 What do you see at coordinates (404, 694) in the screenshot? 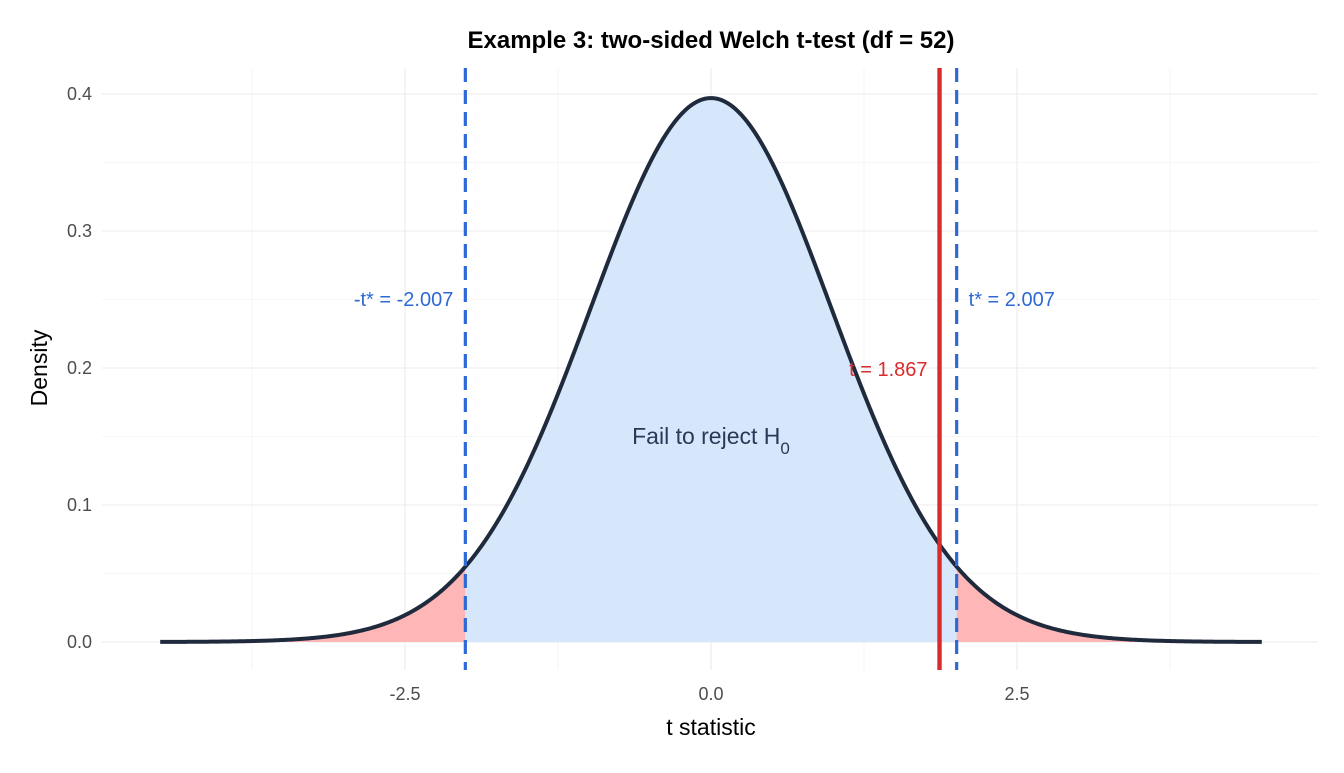
I see `x-tick-label: -2.5` at bounding box center [404, 694].